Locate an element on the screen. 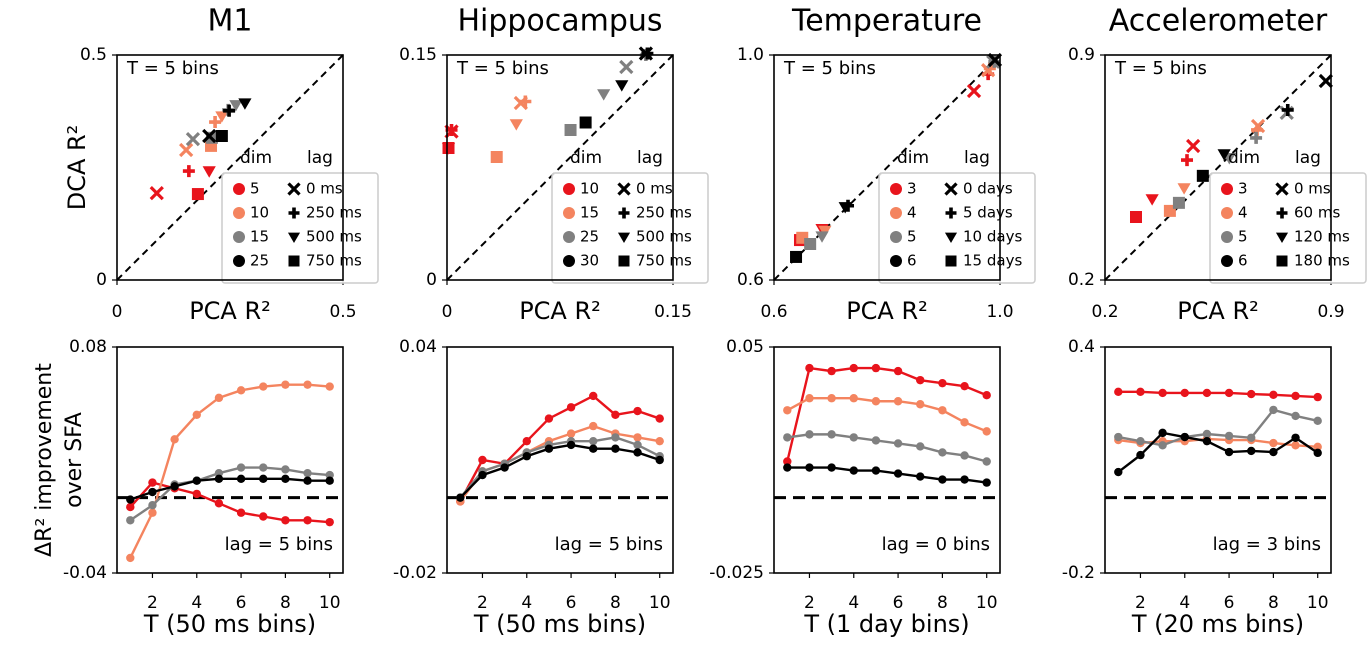 This screenshot has height=646, width=1369. axes-frame is located at coordinates (230, 460).